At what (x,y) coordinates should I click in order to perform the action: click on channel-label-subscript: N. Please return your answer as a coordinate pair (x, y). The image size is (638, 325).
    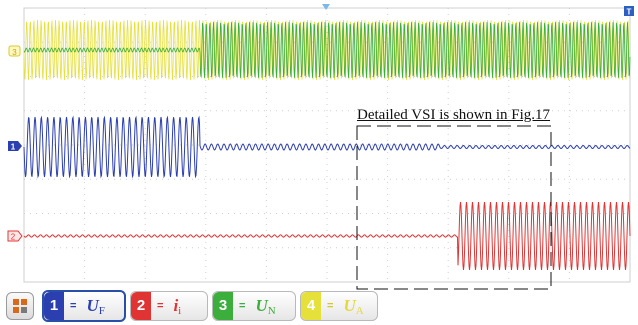
    Looking at the image, I should click on (271, 310).